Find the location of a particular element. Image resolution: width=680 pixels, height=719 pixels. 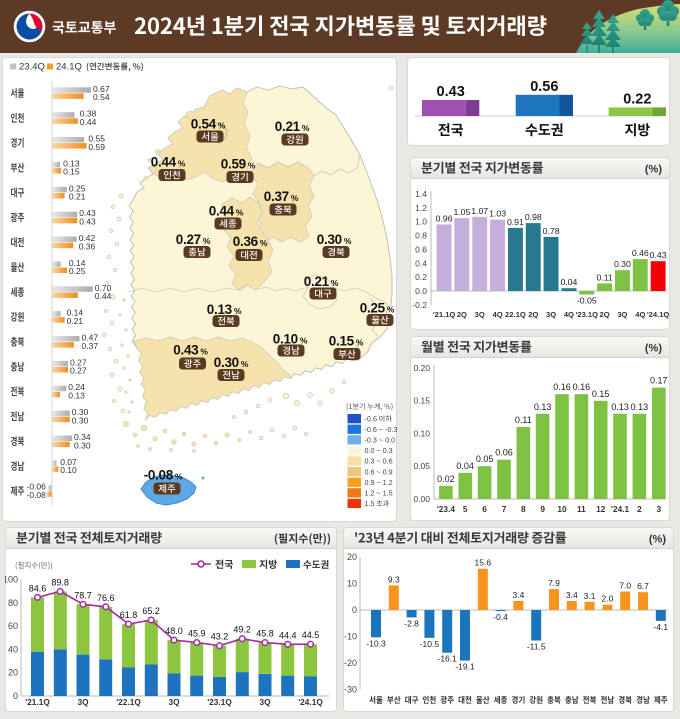

svg-text: 0.96 is located at coordinates (444, 219).